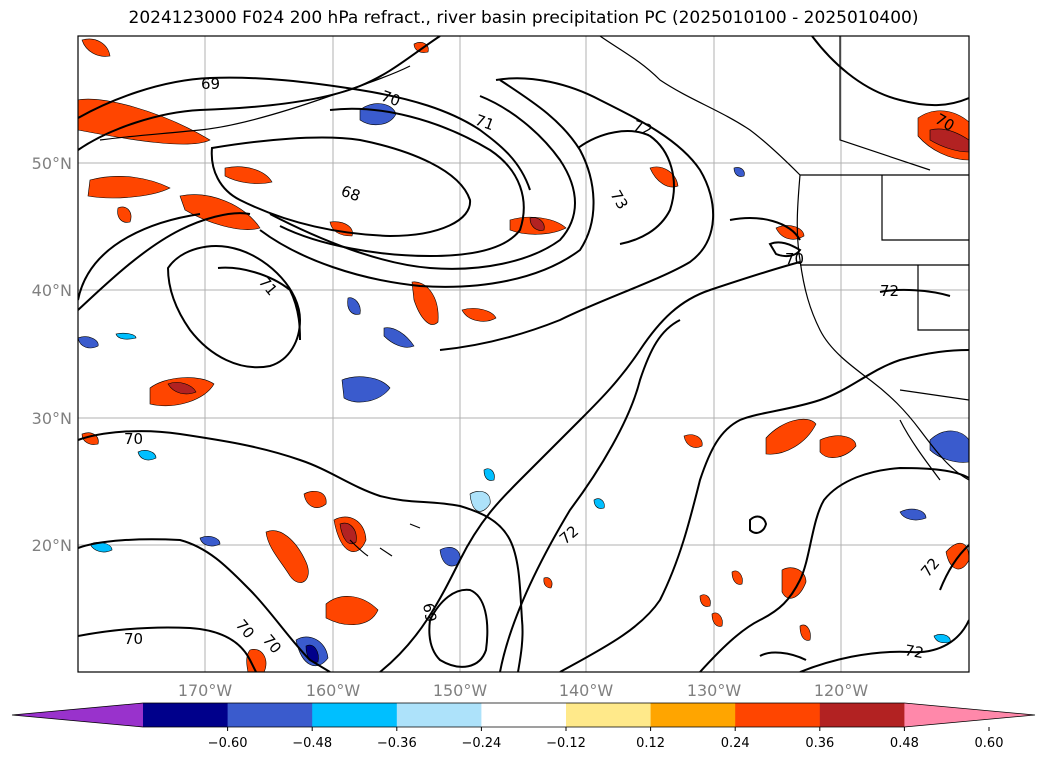 The height and width of the screenshot is (765, 1047). Describe the element at coordinates (52, 354) in the screenshot. I see `latitude-labels: 50°N 40°N 30°N 20°N` at that location.